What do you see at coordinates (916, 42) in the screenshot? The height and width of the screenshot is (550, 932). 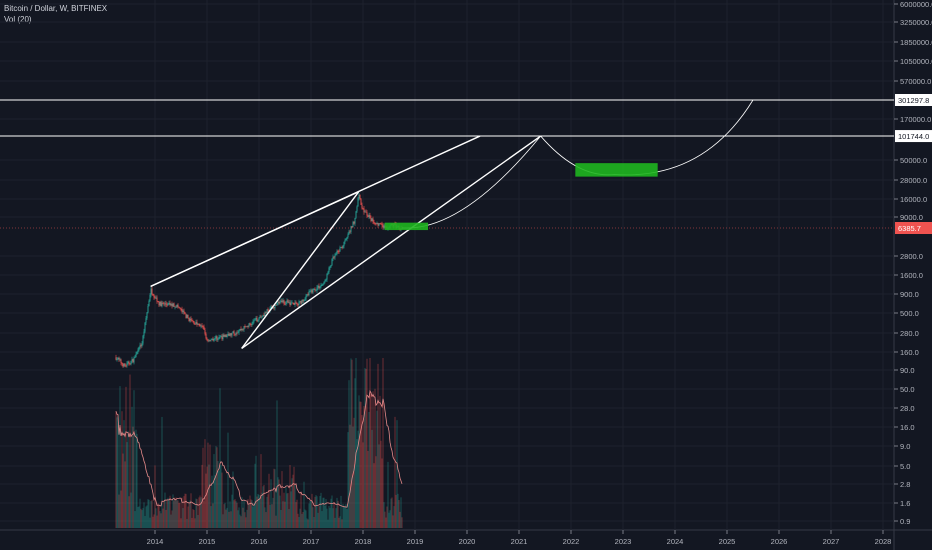 I see `price-tick-label: 1850000.0` at bounding box center [916, 42].